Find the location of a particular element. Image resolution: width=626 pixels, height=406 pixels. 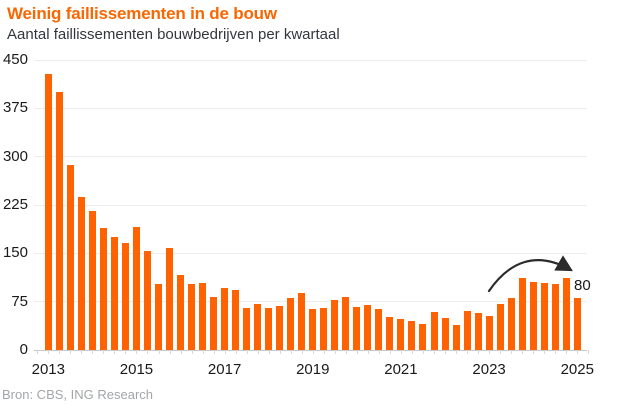

y-tick-label: 375 is located at coordinates (15, 108).